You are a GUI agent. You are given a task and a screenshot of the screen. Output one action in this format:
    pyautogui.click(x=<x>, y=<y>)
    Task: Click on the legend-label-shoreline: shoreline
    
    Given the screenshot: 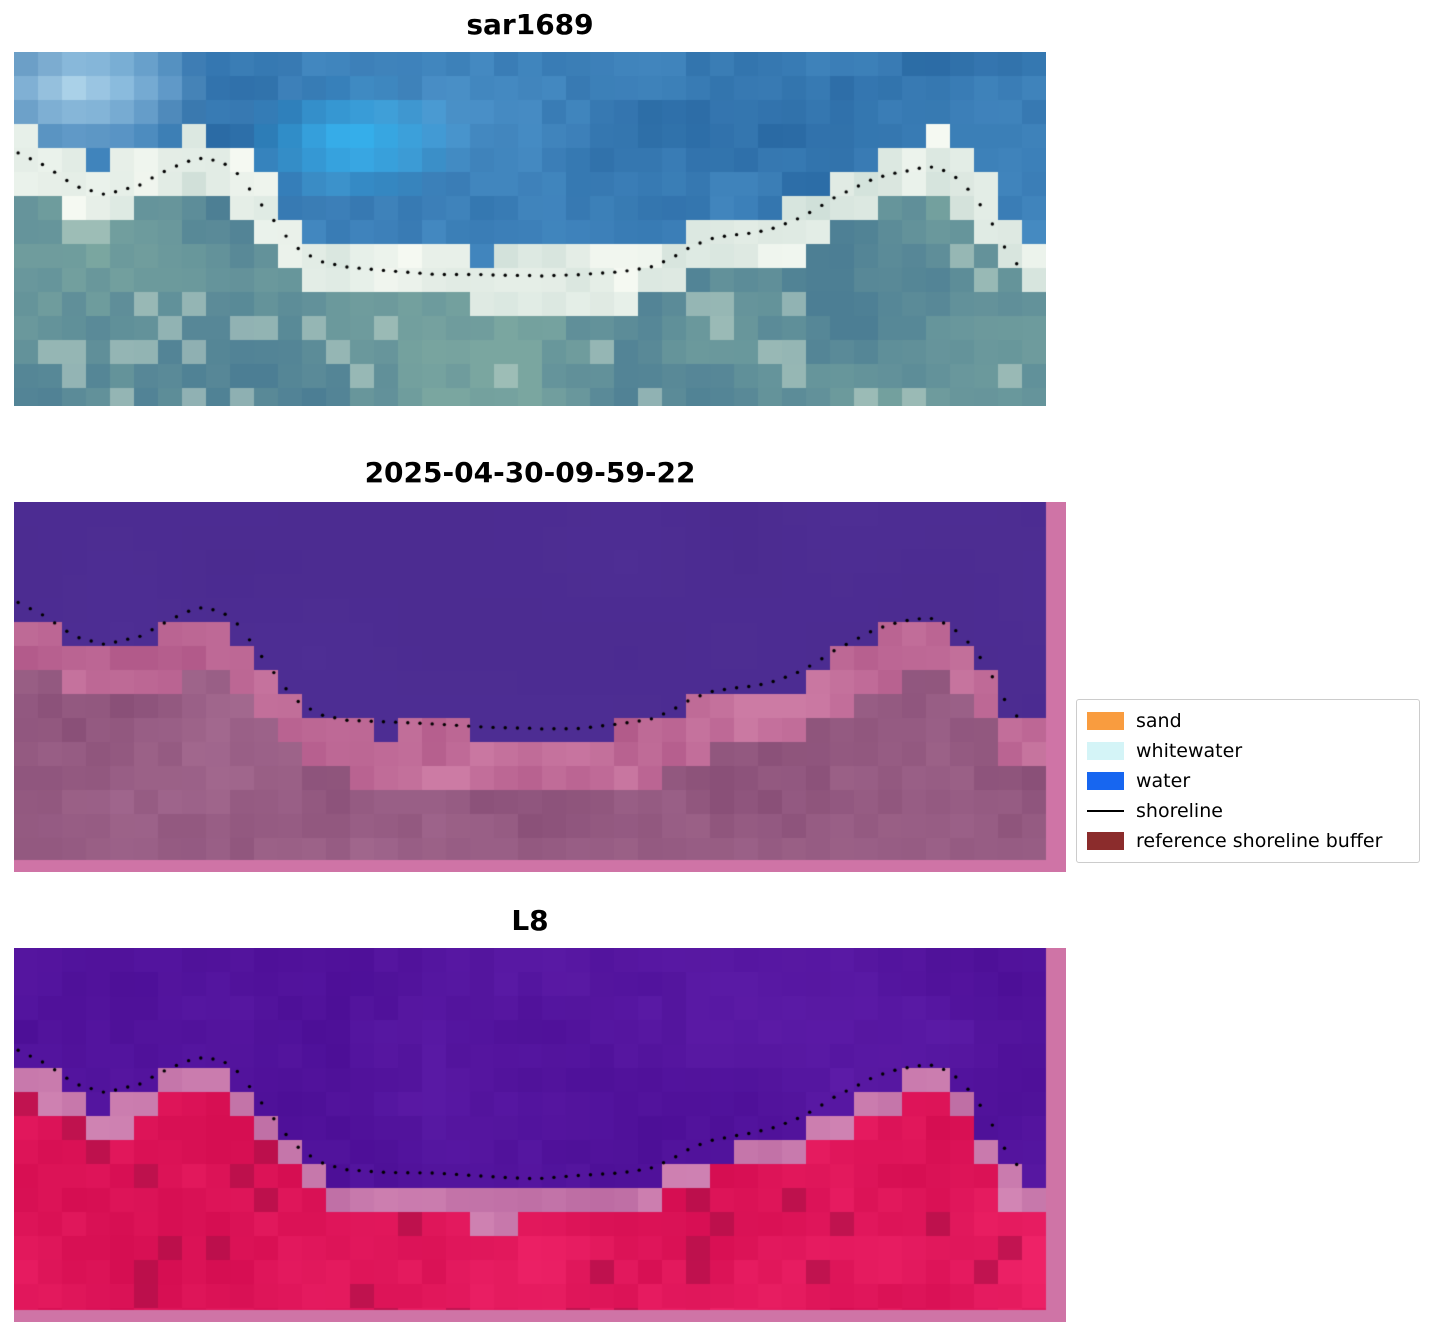 What is the action you would take?
    pyautogui.click(x=1179, y=811)
    